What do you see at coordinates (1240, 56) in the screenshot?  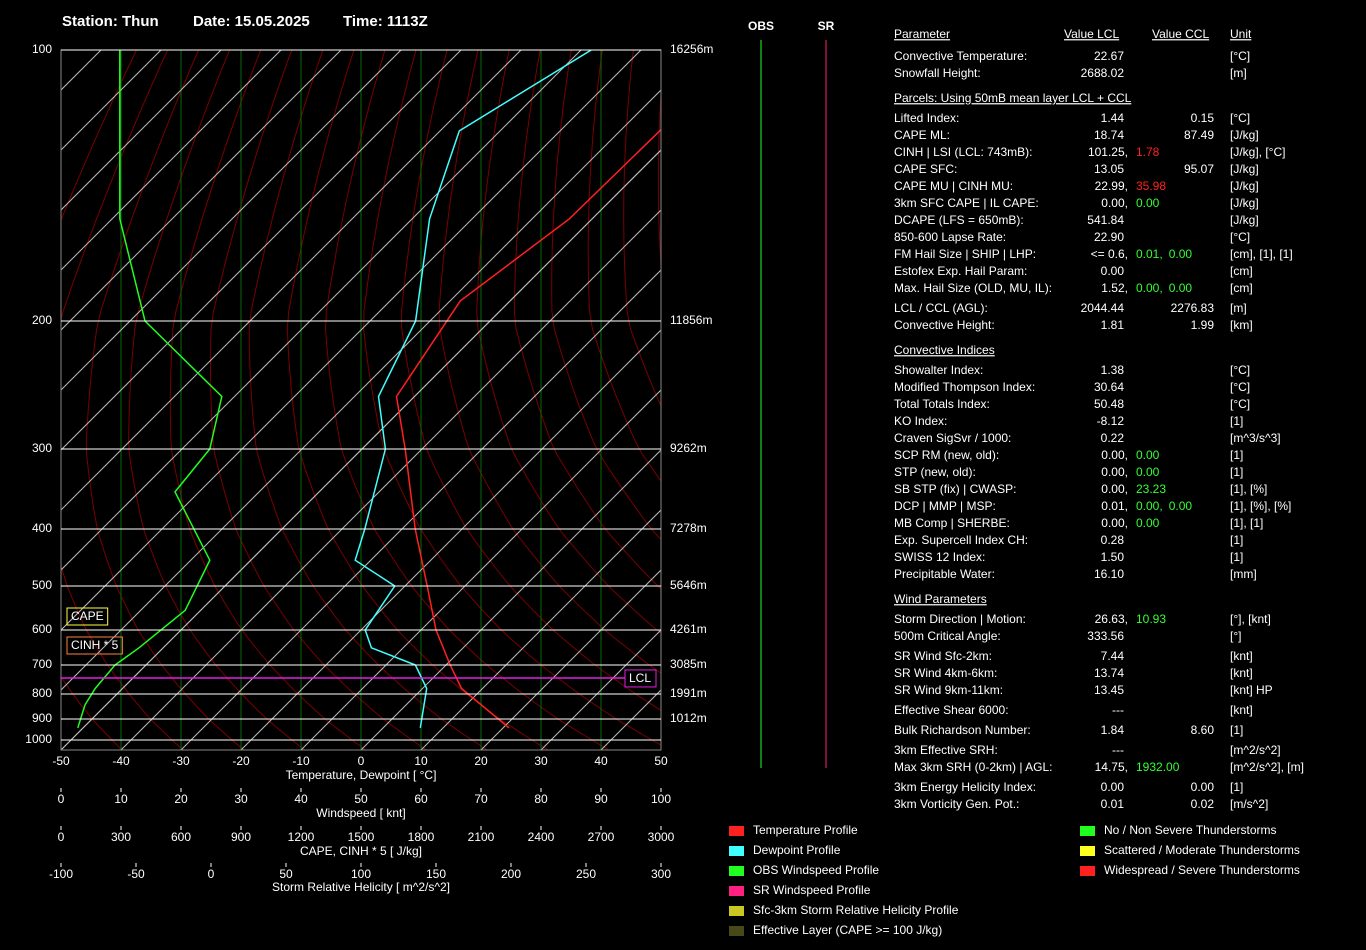 I see `parameter-unit: [°C]` at bounding box center [1240, 56].